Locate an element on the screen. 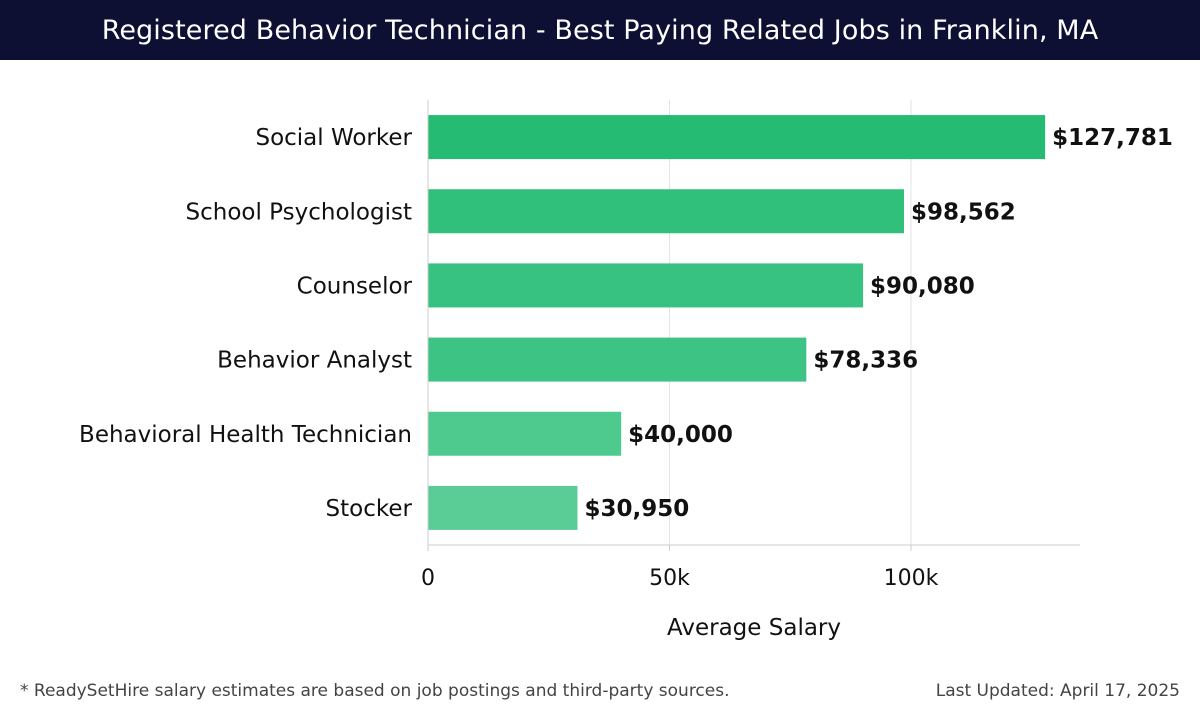 This screenshot has width=1200, height=720. value-label-5: $30,950 is located at coordinates (636, 509).